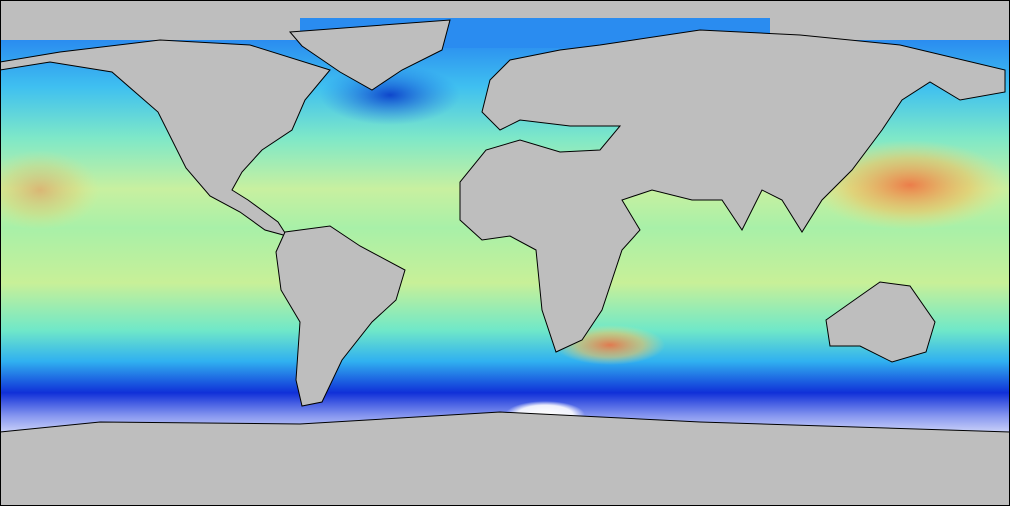 This screenshot has height=506, width=1010. Describe the element at coordinates (369, 55) in the screenshot. I see `greenland` at that location.